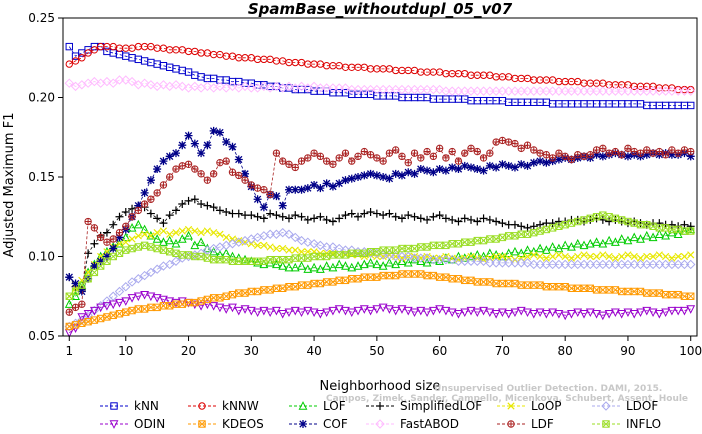 The height and width of the screenshot is (434, 702). What do you see at coordinates (380, 424) in the screenshot?
I see `legend-marker-fastabod` at bounding box center [380, 424].